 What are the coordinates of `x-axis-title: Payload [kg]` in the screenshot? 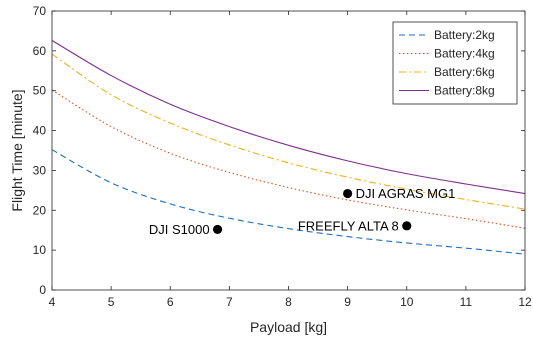 It's located at (288, 327).